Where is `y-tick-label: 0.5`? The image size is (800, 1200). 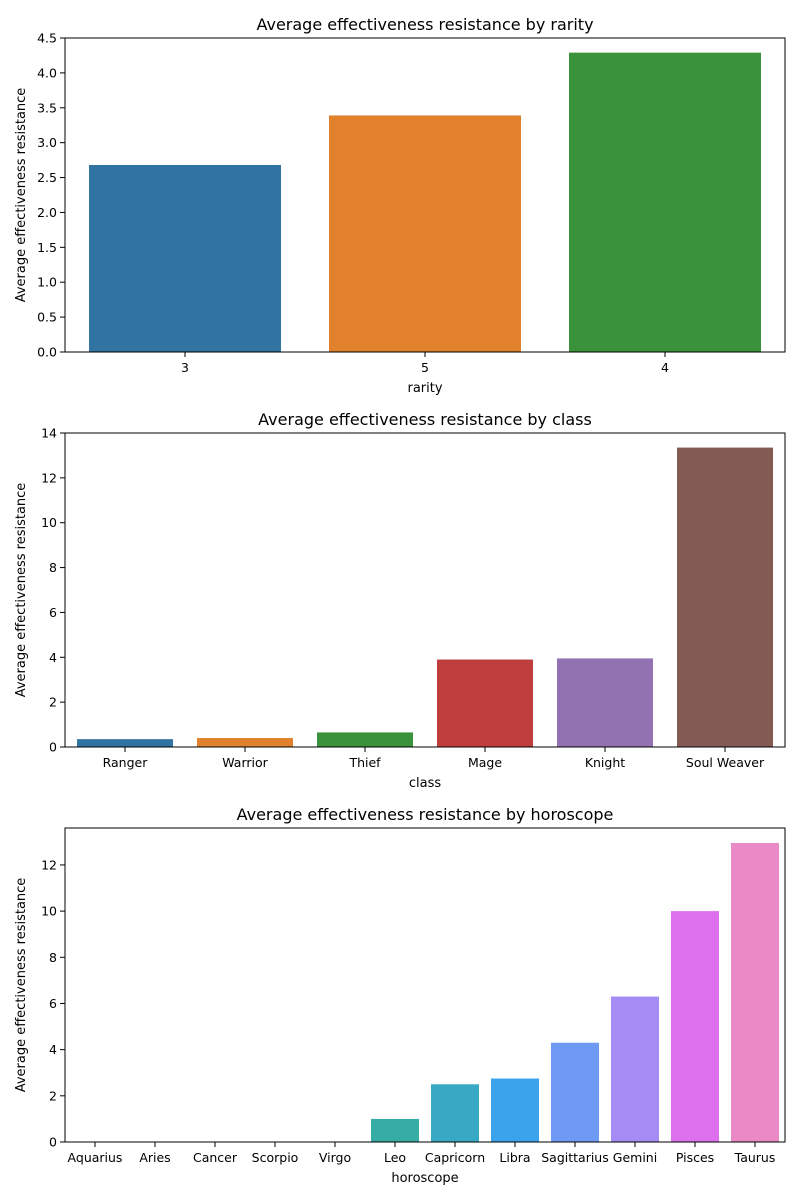
y-tick-label: 0.5 is located at coordinates (47, 317).